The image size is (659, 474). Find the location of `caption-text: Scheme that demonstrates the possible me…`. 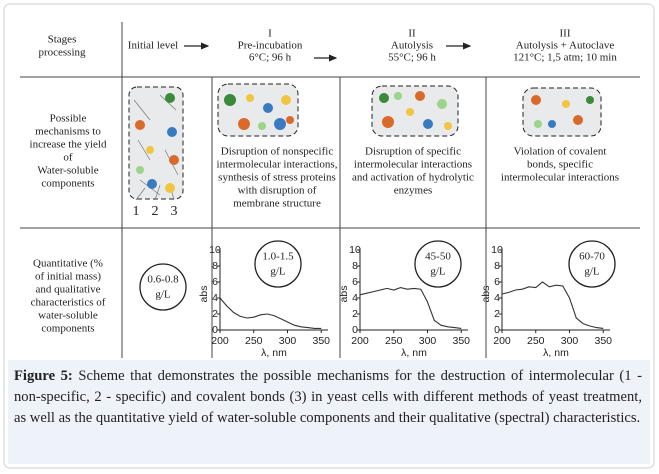

caption-text: Scheme that demonstrates the possible me… is located at coordinates (328, 397).